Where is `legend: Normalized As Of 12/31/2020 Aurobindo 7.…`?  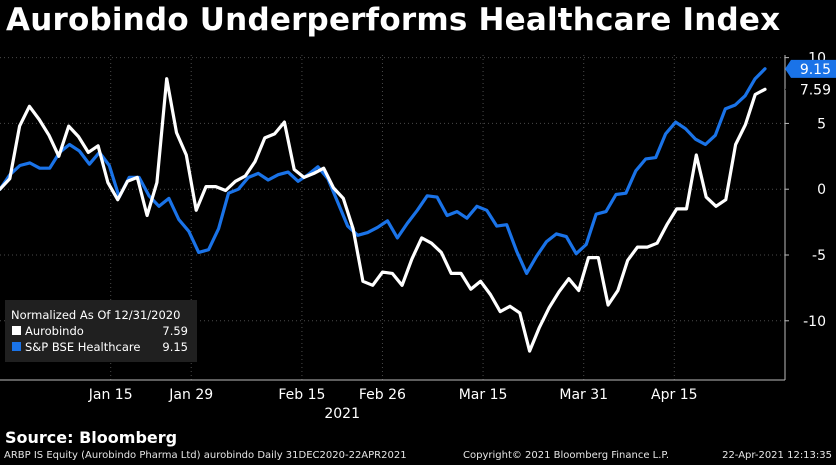 legend: Normalized As Of 12/31/2020 Aurobindo 7.… is located at coordinates (101, 331).